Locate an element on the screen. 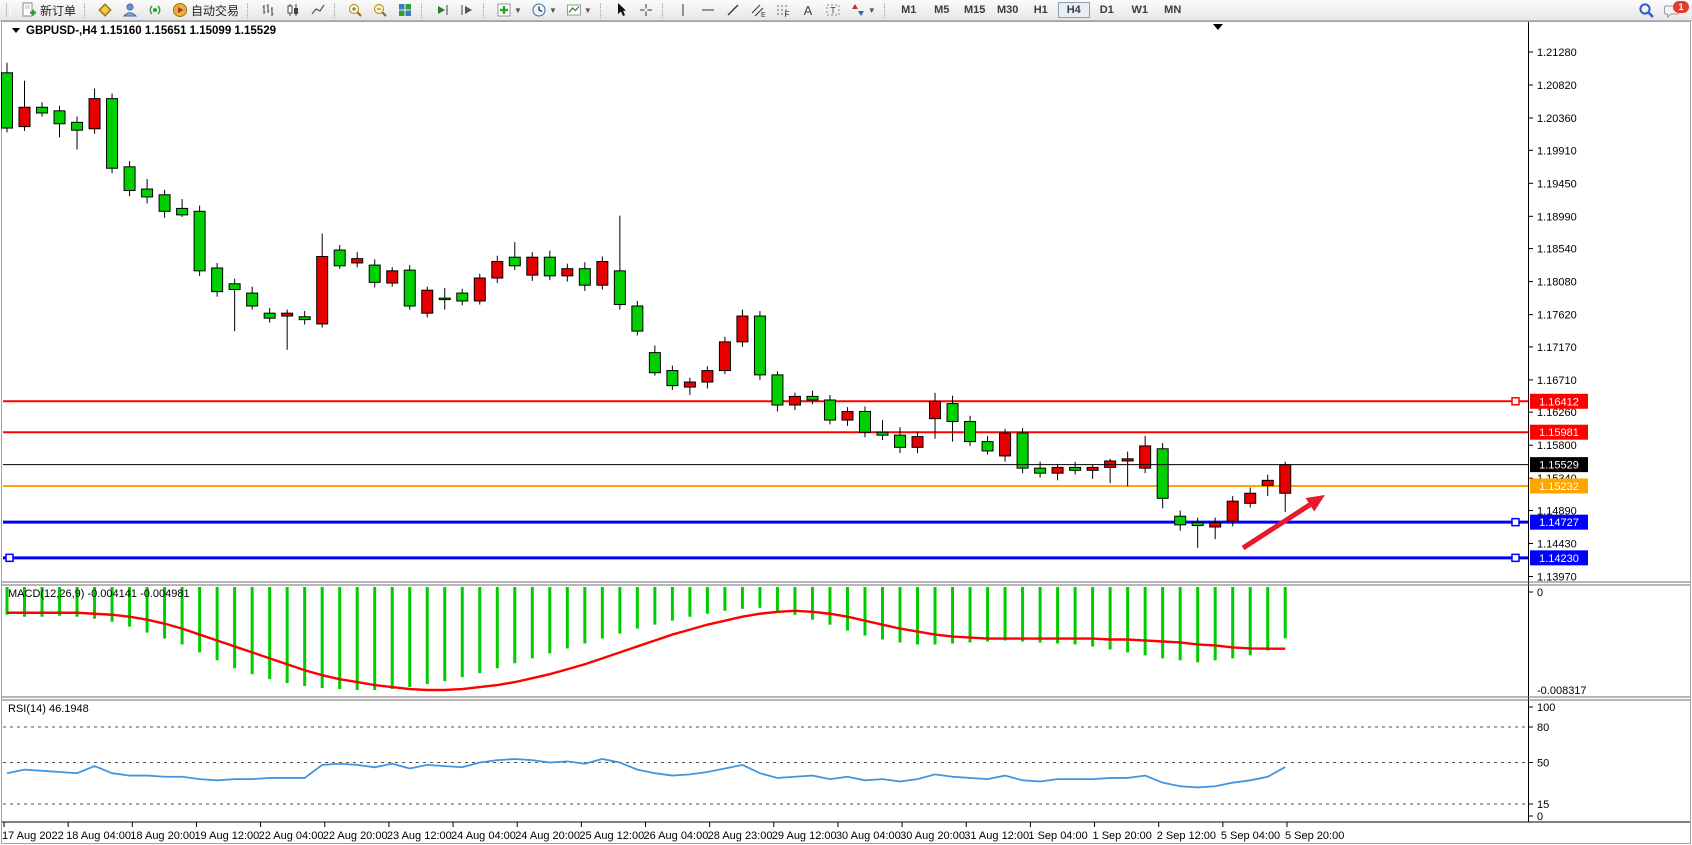 The width and height of the screenshot is (1692, 845). timeframe-w1-button: W1 is located at coordinates (1139, 10).